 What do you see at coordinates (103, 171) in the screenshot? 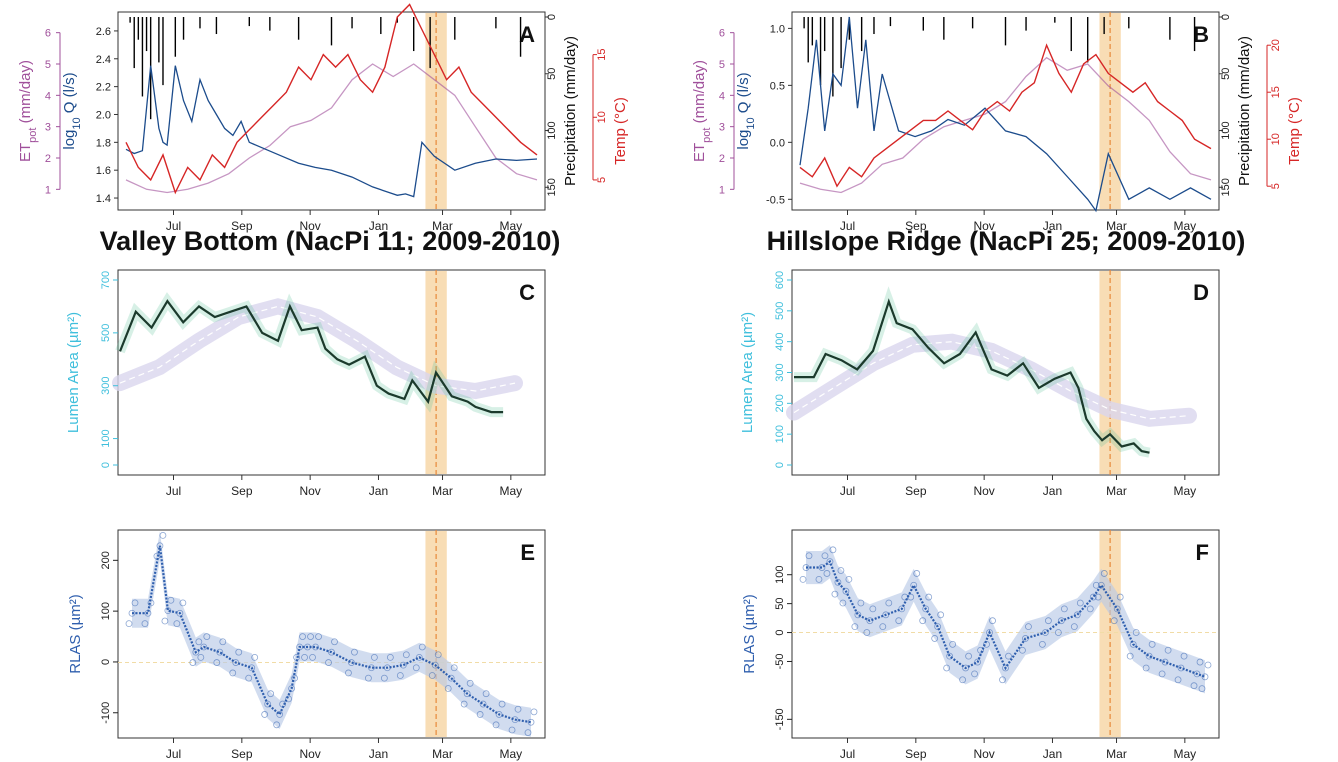
I see `q-tick-label: 1.6` at bounding box center [103, 171].